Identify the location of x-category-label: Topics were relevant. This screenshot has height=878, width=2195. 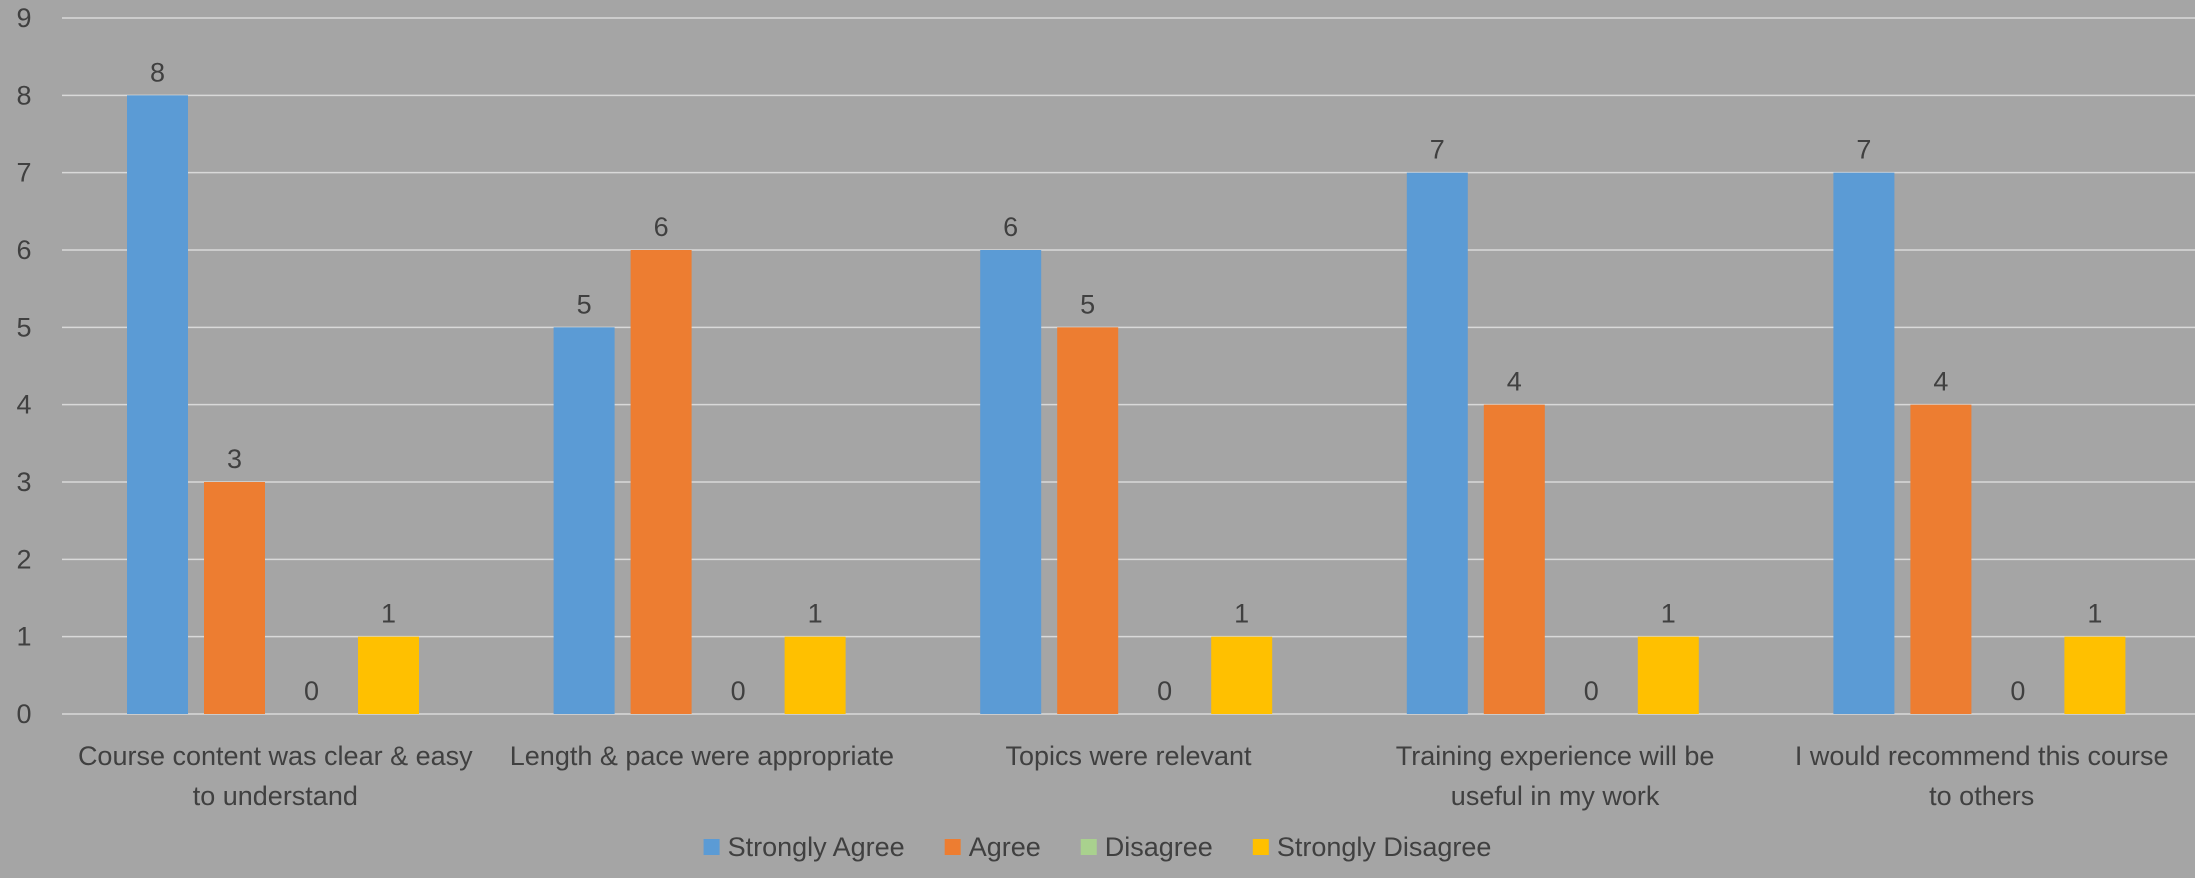
(1128, 756).